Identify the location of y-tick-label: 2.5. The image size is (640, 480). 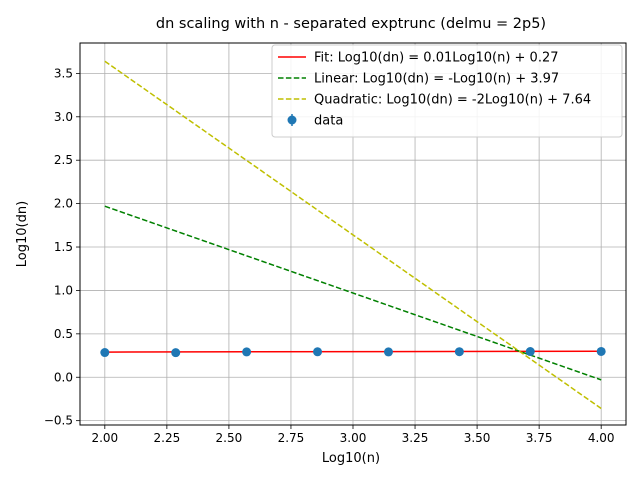
(63, 160).